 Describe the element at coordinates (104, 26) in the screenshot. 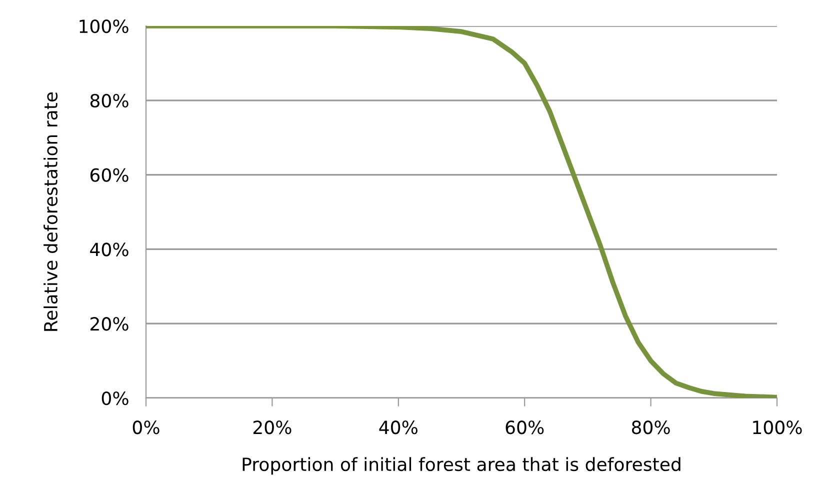

I see `y-tick-label: 100%` at that location.